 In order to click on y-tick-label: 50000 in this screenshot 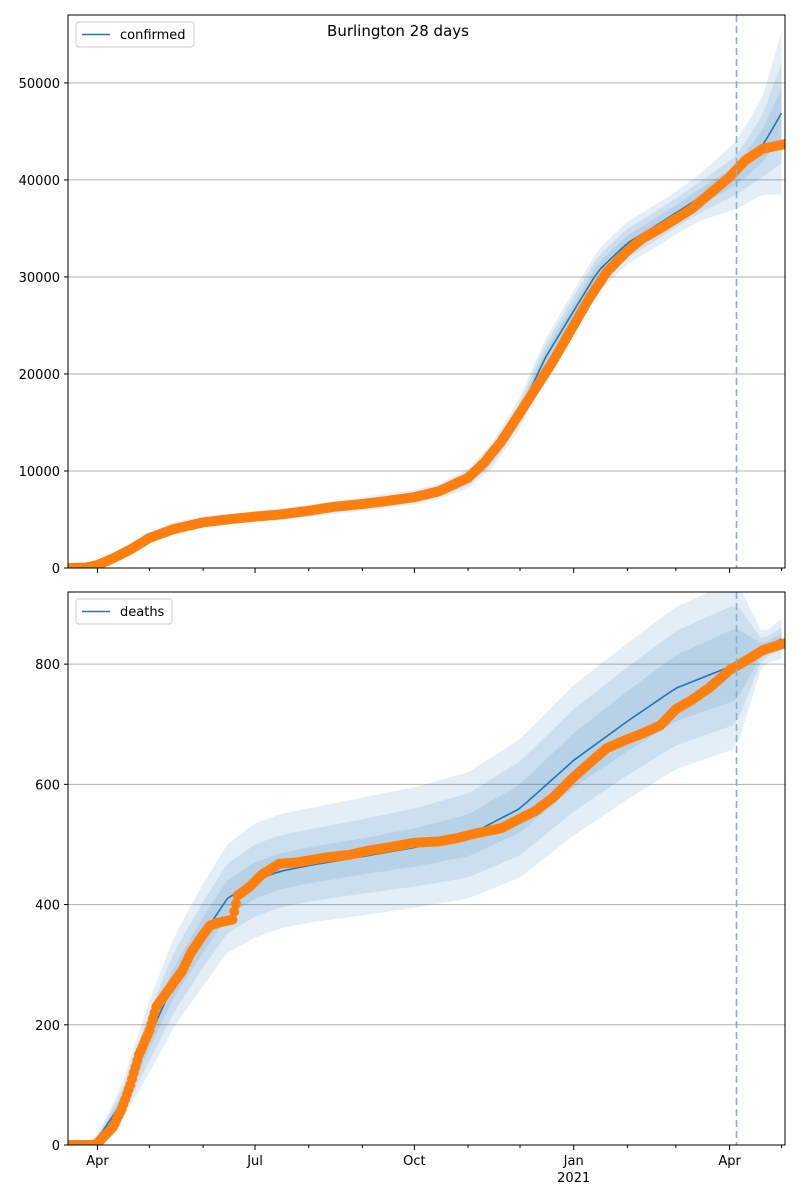, I will do `click(39, 84)`.